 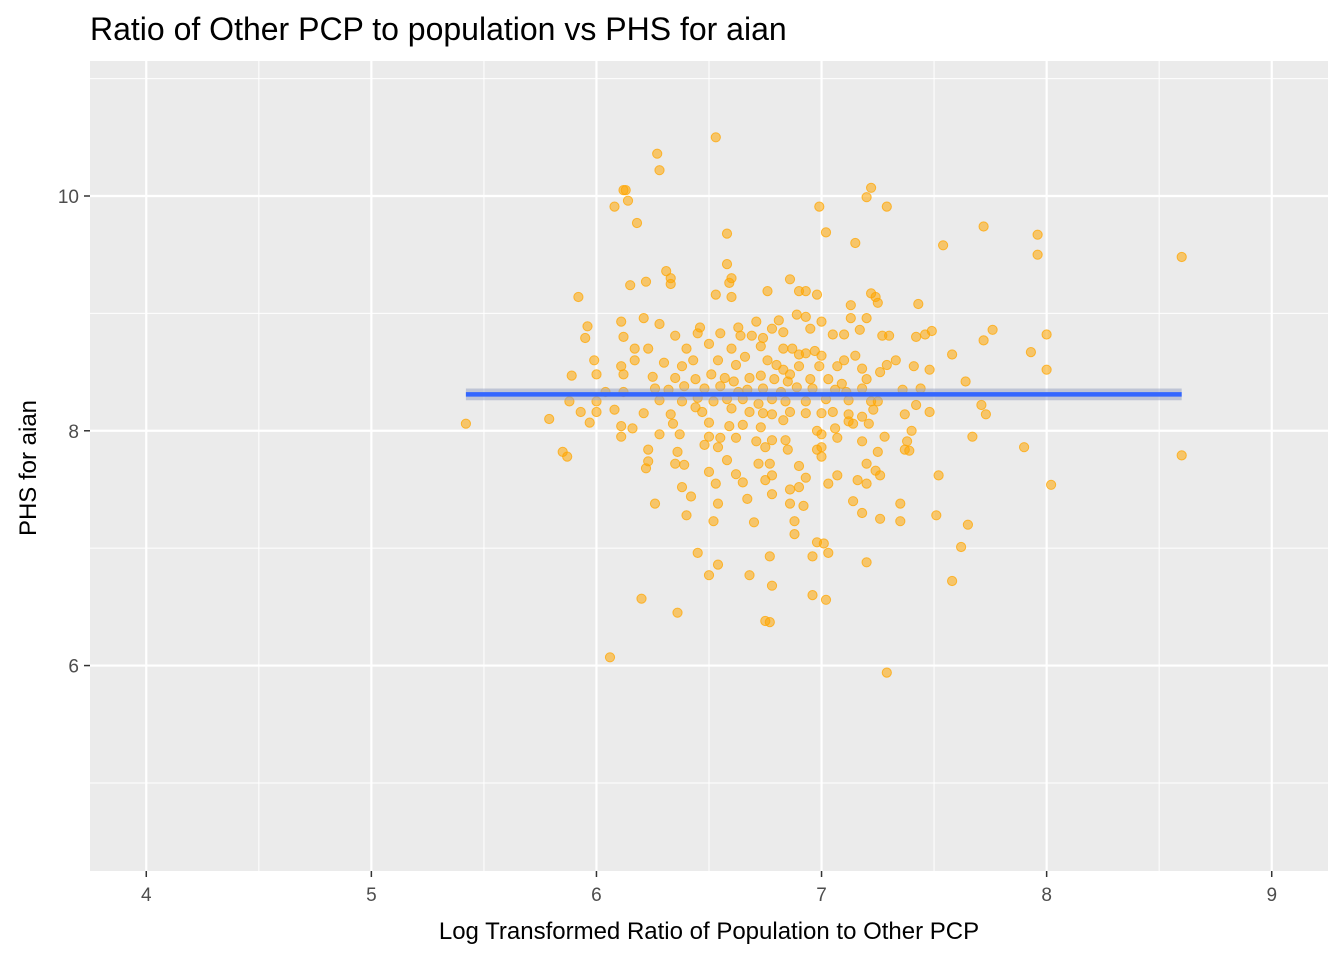 I want to click on x-tick-label: 7, so click(x=821, y=895).